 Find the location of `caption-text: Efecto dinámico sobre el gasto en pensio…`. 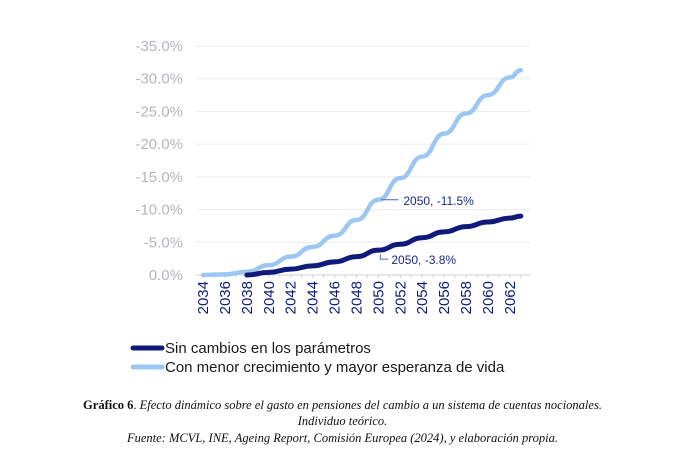

caption-text: Efecto dinámico sobre el gasto en pensio… is located at coordinates (370, 405).